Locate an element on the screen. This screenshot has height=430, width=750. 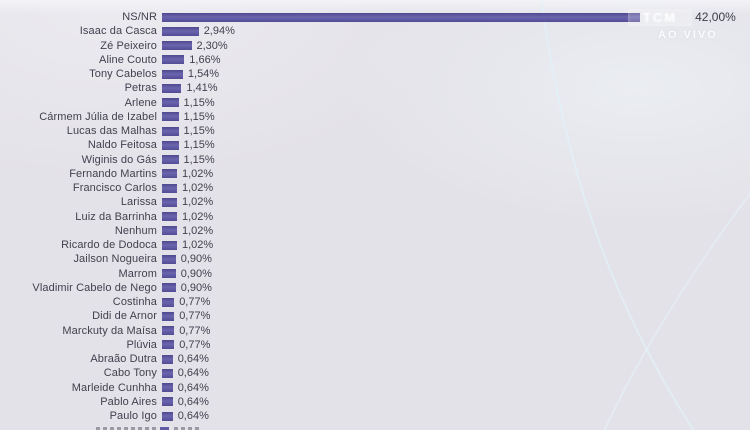
bar-row: Cármem Júlia de Izabel 1,15% is located at coordinates (375, 117).